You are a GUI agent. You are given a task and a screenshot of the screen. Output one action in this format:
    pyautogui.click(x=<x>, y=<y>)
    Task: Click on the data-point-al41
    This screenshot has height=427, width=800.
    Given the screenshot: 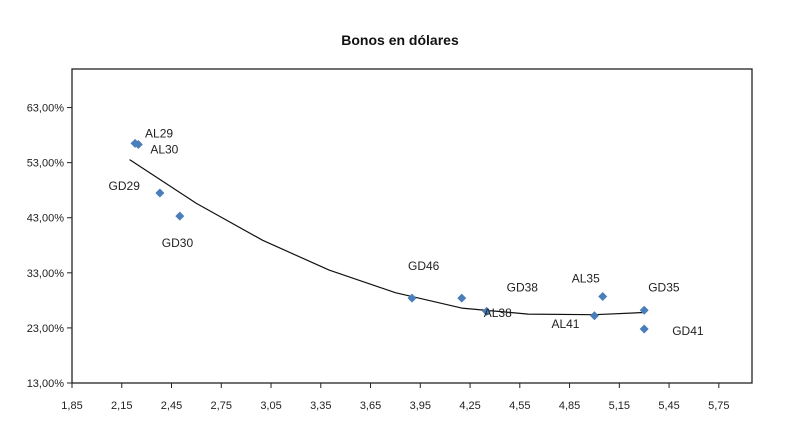 What is the action you would take?
    pyautogui.click(x=594, y=316)
    